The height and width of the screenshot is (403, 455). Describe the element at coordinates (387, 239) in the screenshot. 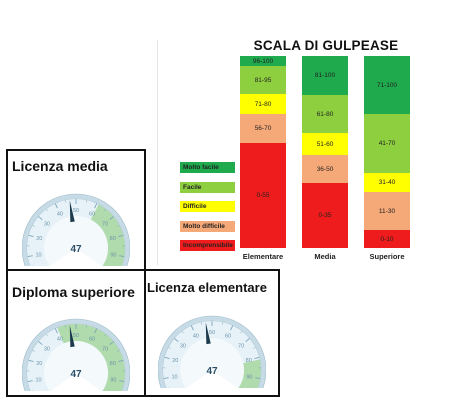

I see `scale-segment: 0-10` at that location.